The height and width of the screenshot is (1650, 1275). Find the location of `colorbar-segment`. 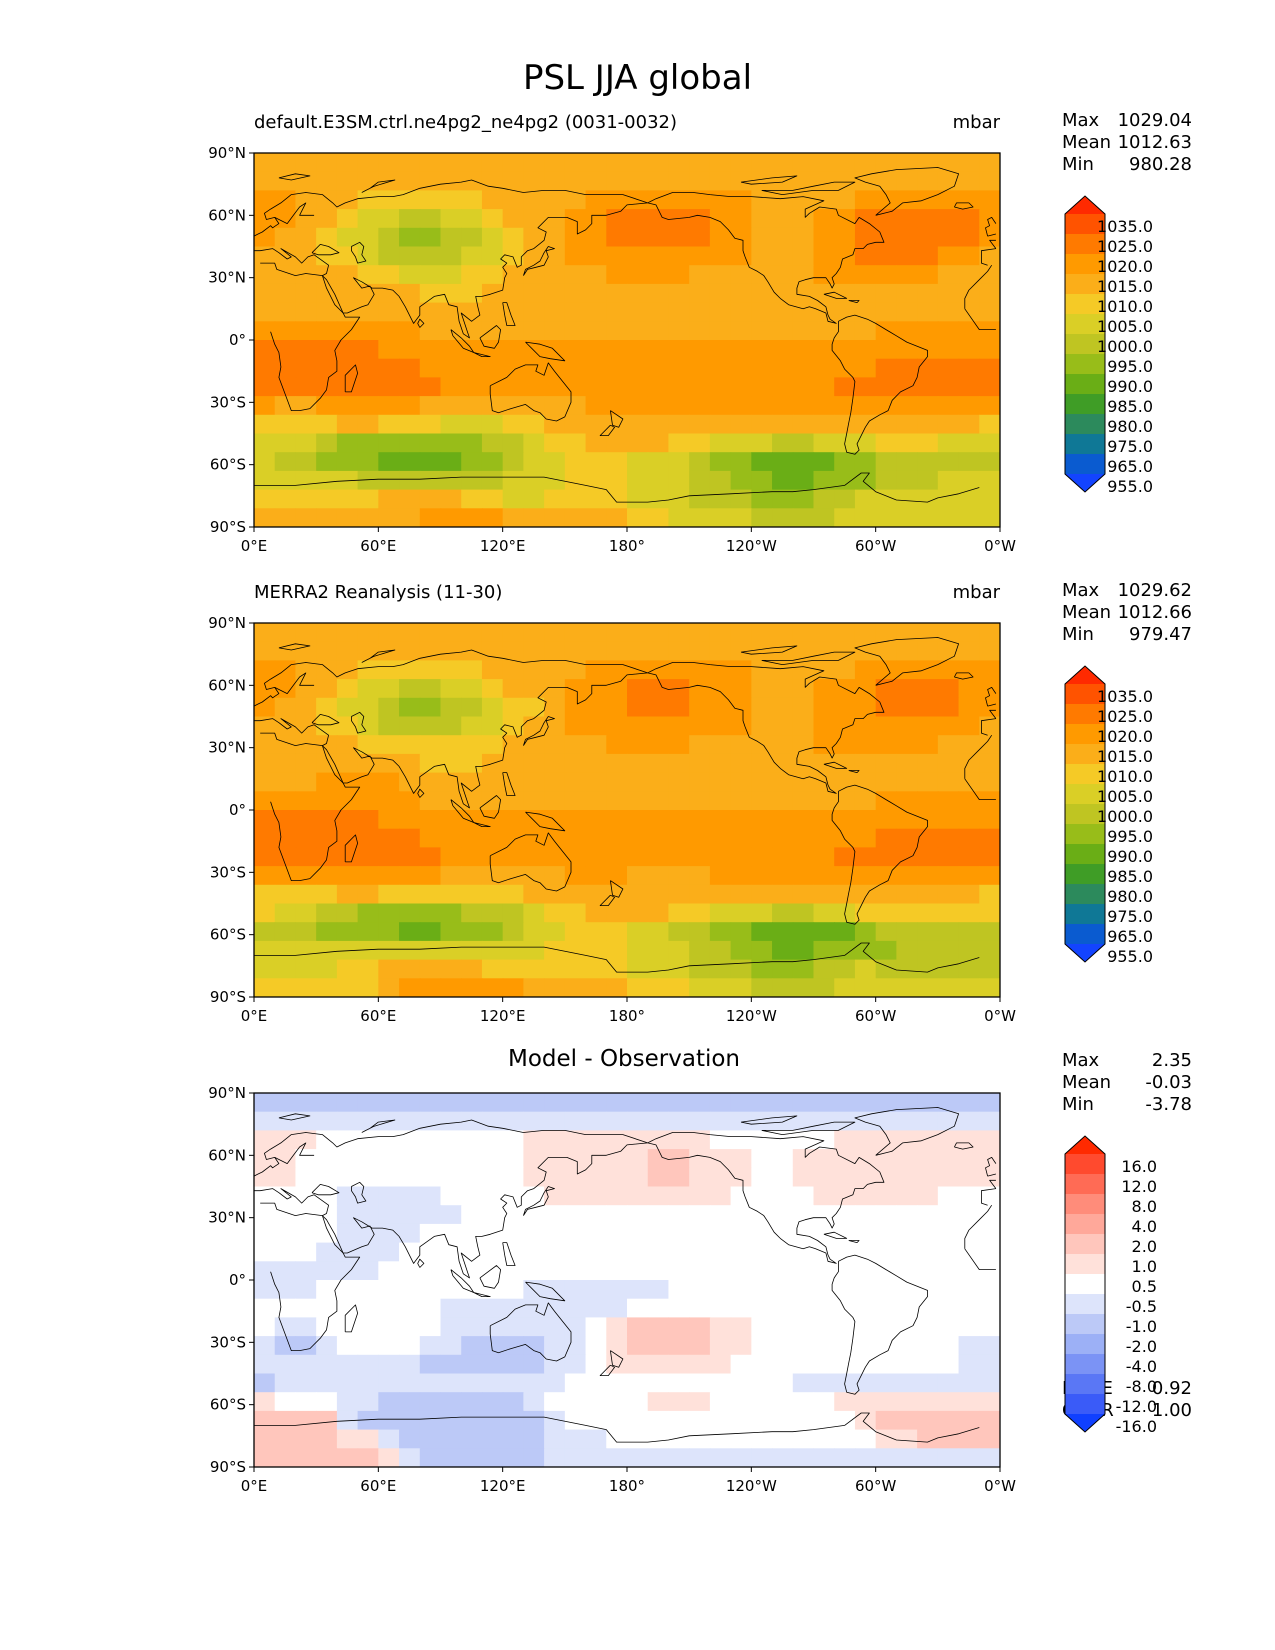

colorbar-segment is located at coordinates (1085, 874).